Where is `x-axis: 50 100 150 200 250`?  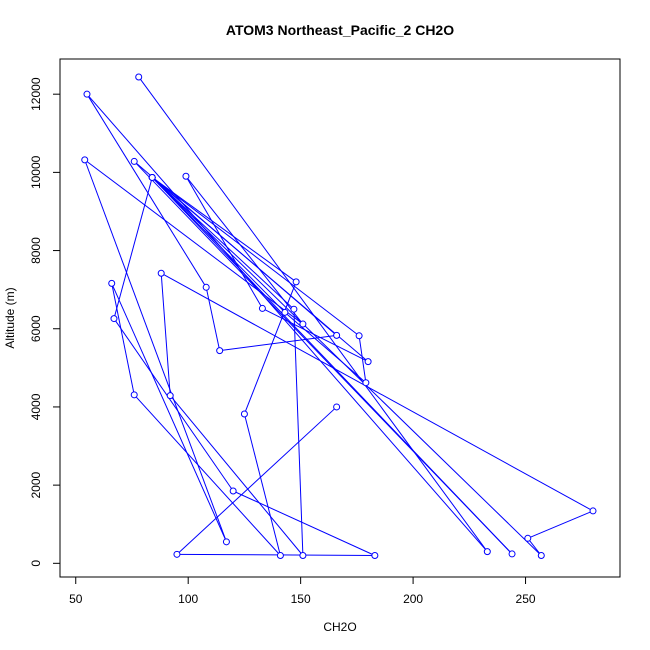 x-axis: 50 100 150 200 250 is located at coordinates (302, 591).